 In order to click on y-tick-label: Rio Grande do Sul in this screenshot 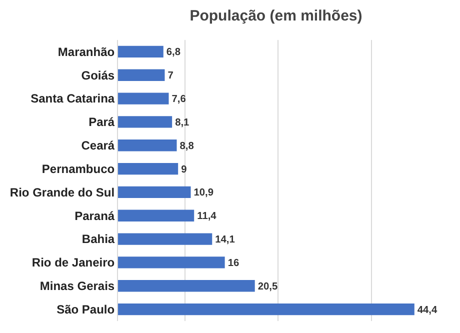, I will do `click(62, 192)`.